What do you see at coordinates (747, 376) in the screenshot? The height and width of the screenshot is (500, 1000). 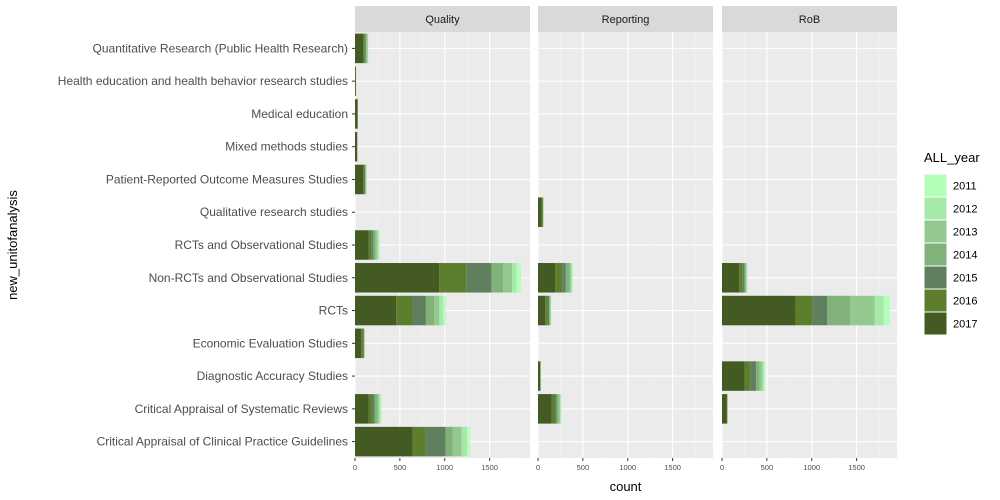 I see `bar-rob-diagnostic-accuracy-studies-2016` at bounding box center [747, 376].